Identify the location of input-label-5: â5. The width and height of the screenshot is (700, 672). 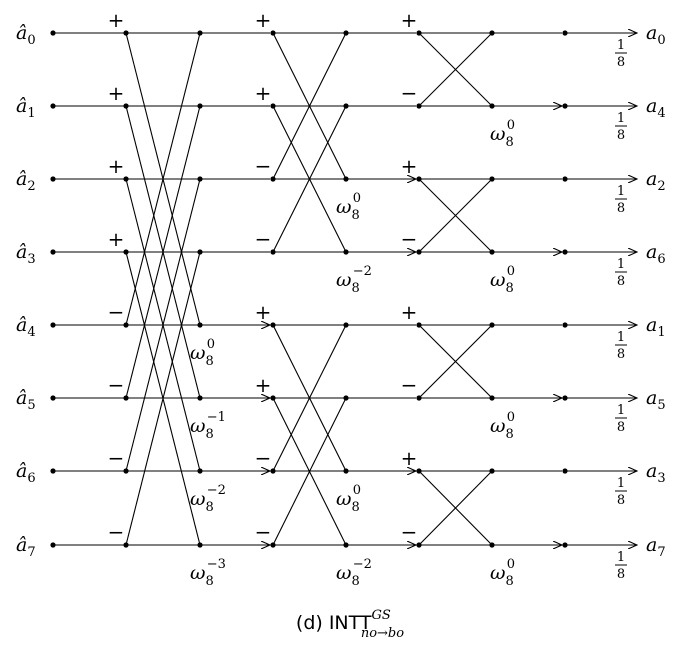
(26, 400).